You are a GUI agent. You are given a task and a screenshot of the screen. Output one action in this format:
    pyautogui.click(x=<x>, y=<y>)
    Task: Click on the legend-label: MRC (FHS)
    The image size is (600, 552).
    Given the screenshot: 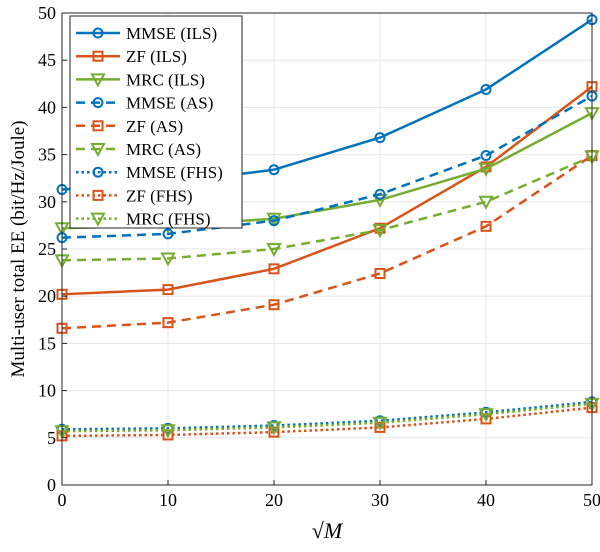 What is the action you would take?
    pyautogui.click(x=168, y=219)
    